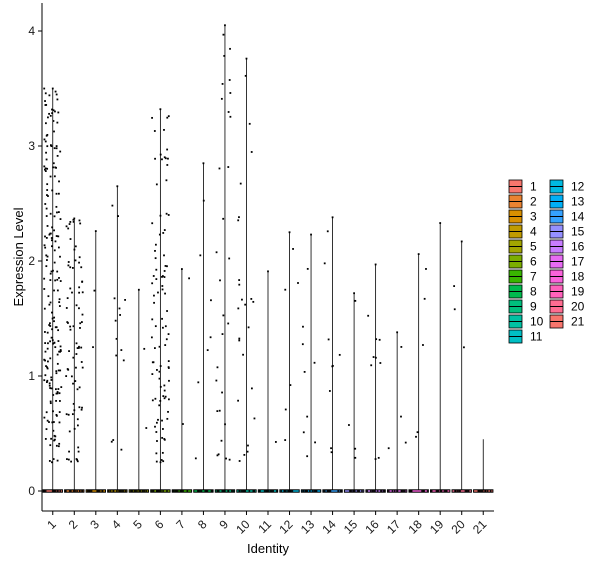 Image resolution: width=600 pixels, height=568 pixels. Describe the element at coordinates (533, 202) in the screenshot. I see `legend-label: 2` at that location.